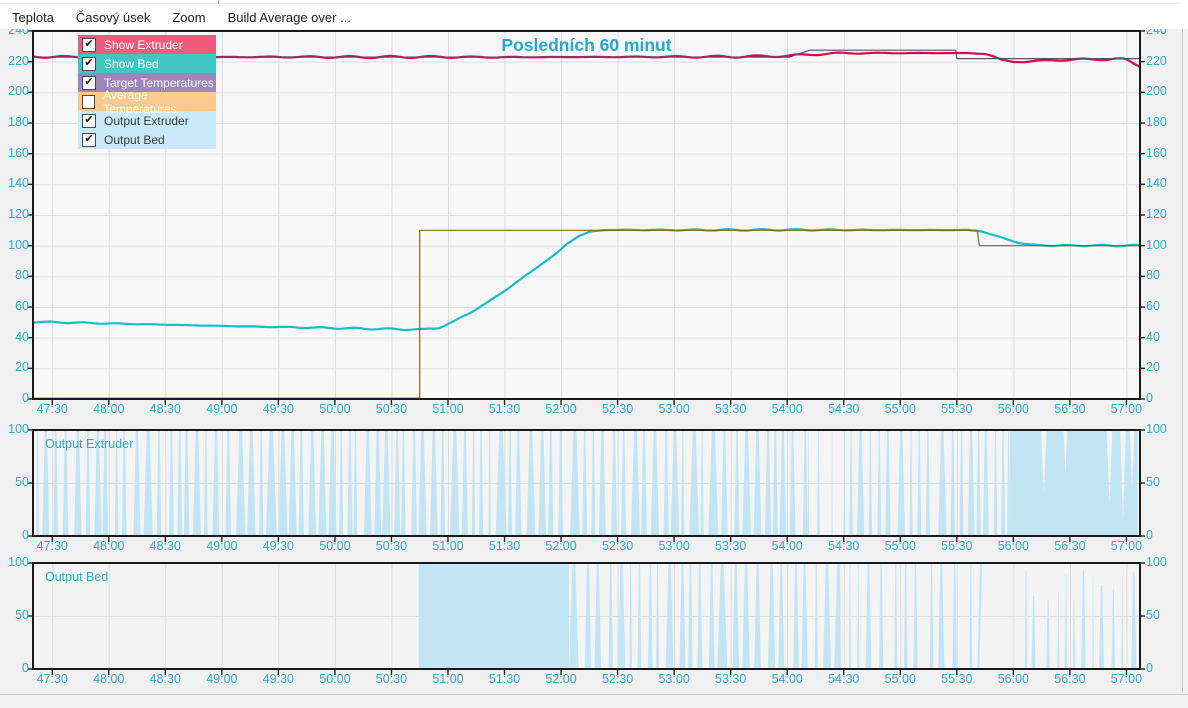 Image resolution: width=1188 pixels, height=708 pixels. Describe the element at coordinates (89, 444) in the screenshot. I see `output-extruder-label: Output Extruder` at that location.